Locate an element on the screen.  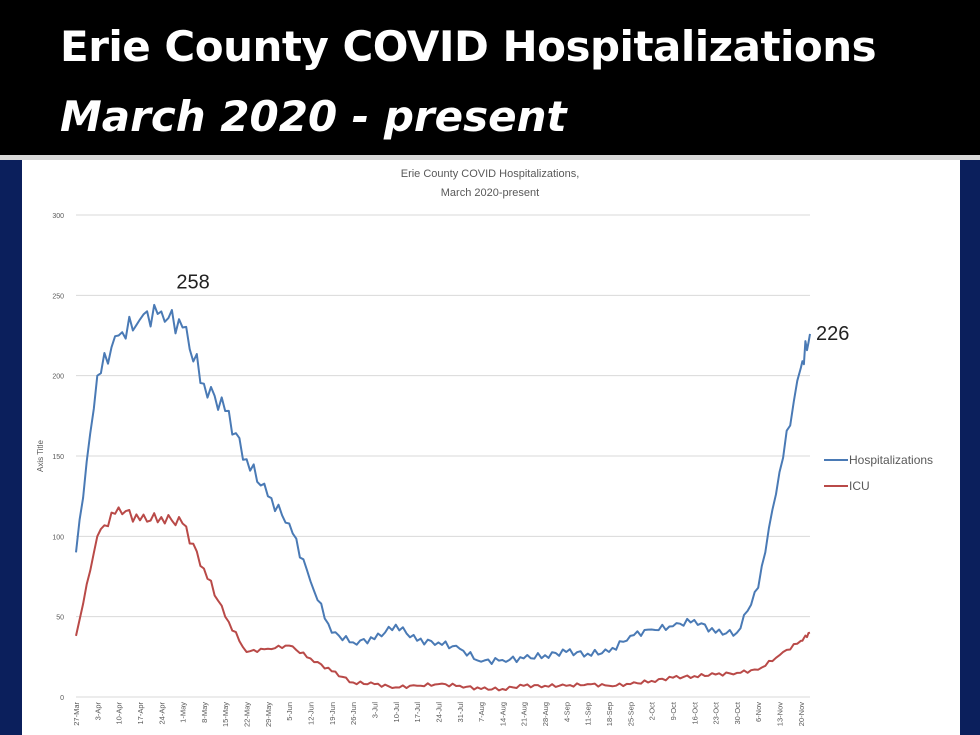
y-tick-label: 300 is located at coordinates (58, 216).